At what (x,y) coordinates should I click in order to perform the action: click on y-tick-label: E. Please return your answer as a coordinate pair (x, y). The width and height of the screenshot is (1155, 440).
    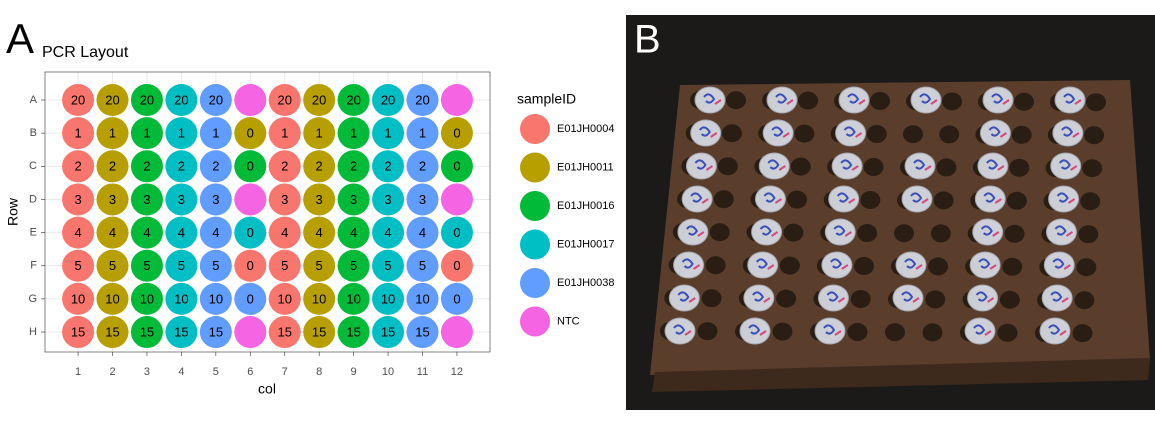
    Looking at the image, I should click on (33, 233).